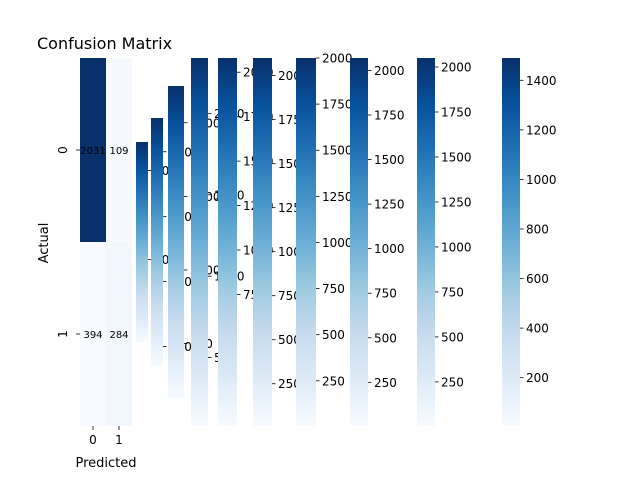 Image resolution: width=640 pixels, height=480 pixels. I want to click on heatmap-cell-label-1-0: 394, so click(92, 335).